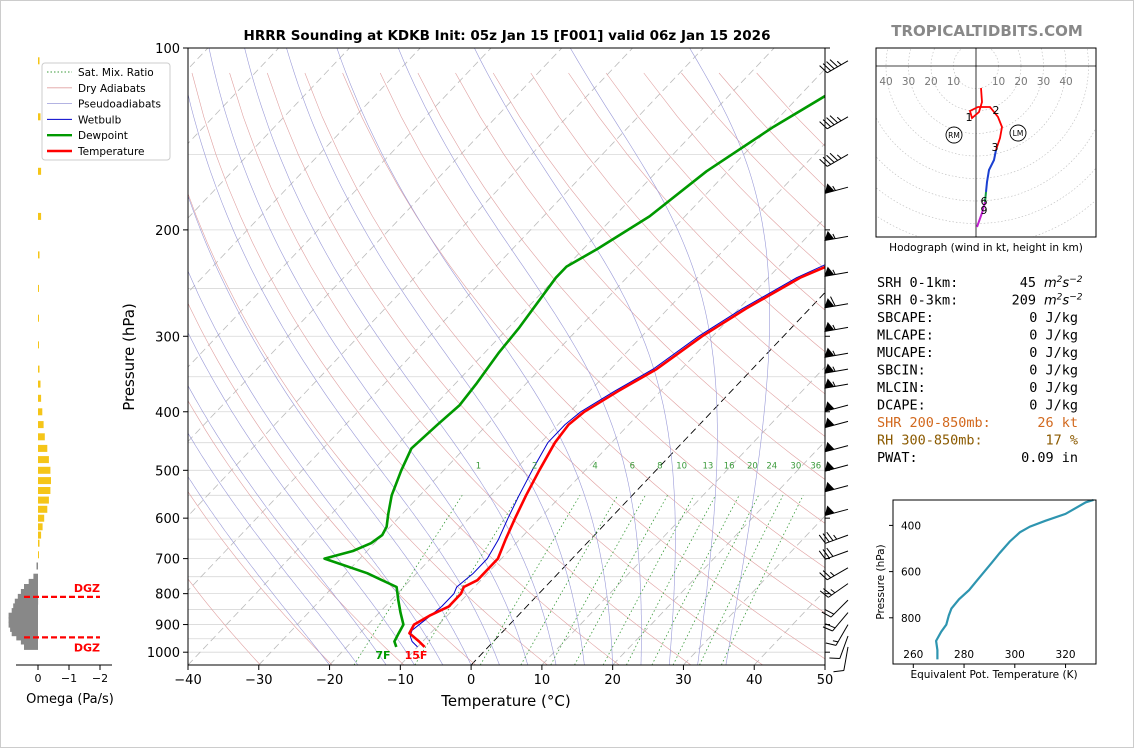 The height and width of the screenshot is (748, 1134). Describe the element at coordinates (471, 680) in the screenshot. I see `x-tick-label: 0` at that location.